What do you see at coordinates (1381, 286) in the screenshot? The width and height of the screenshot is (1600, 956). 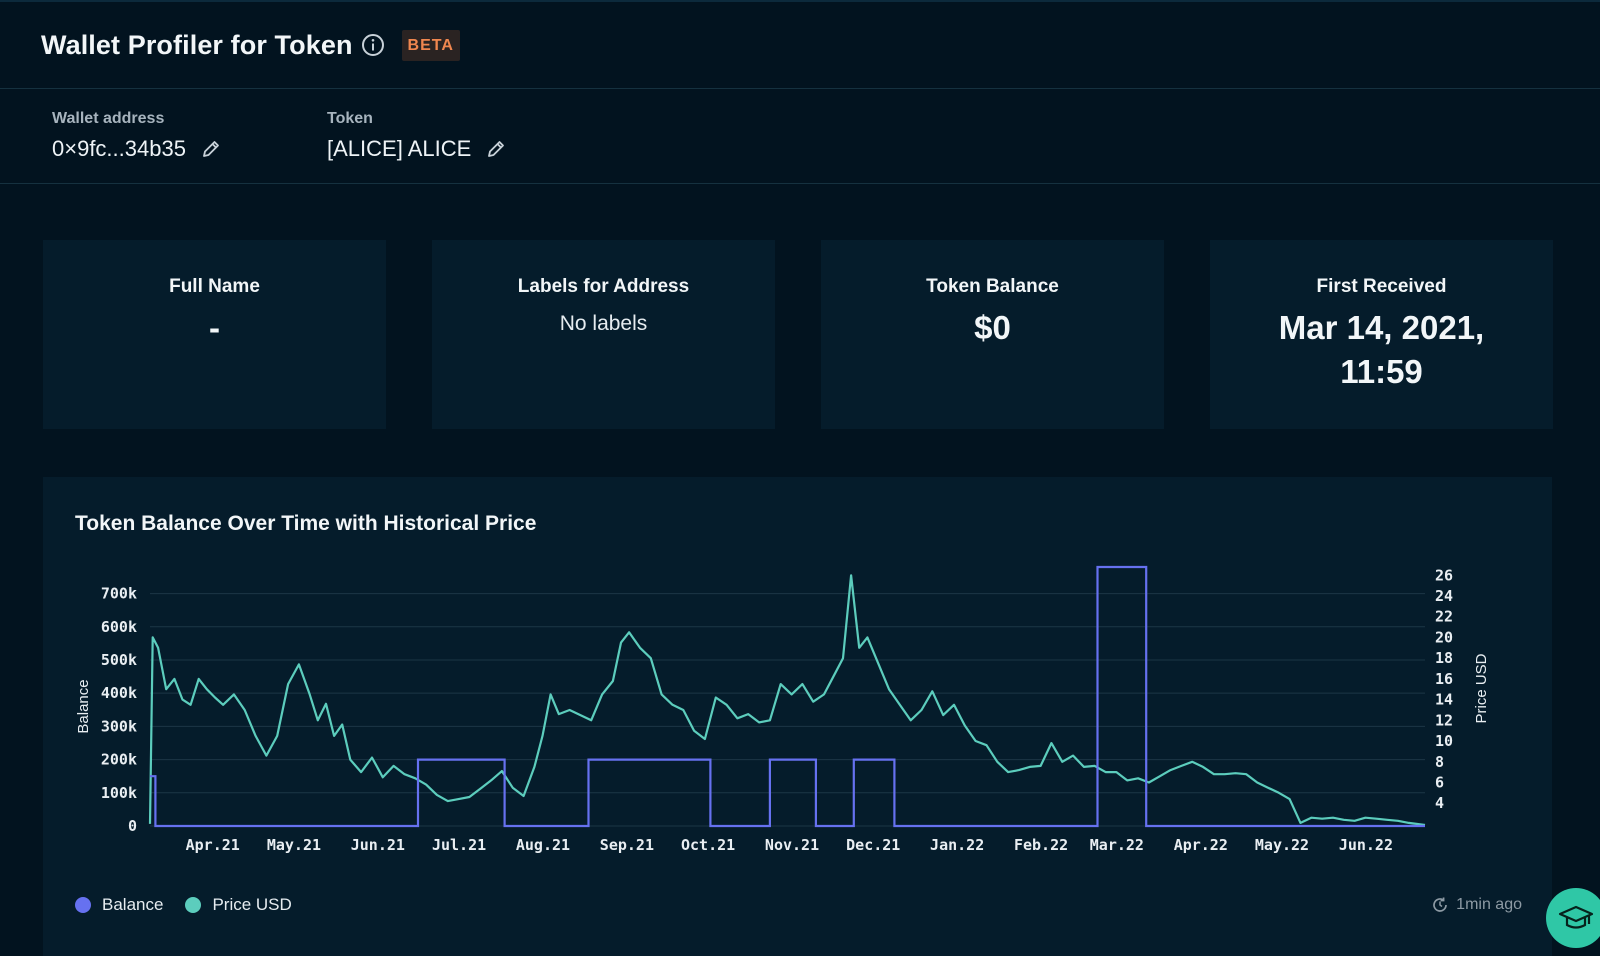 I see `card-title: First Received` at bounding box center [1381, 286].